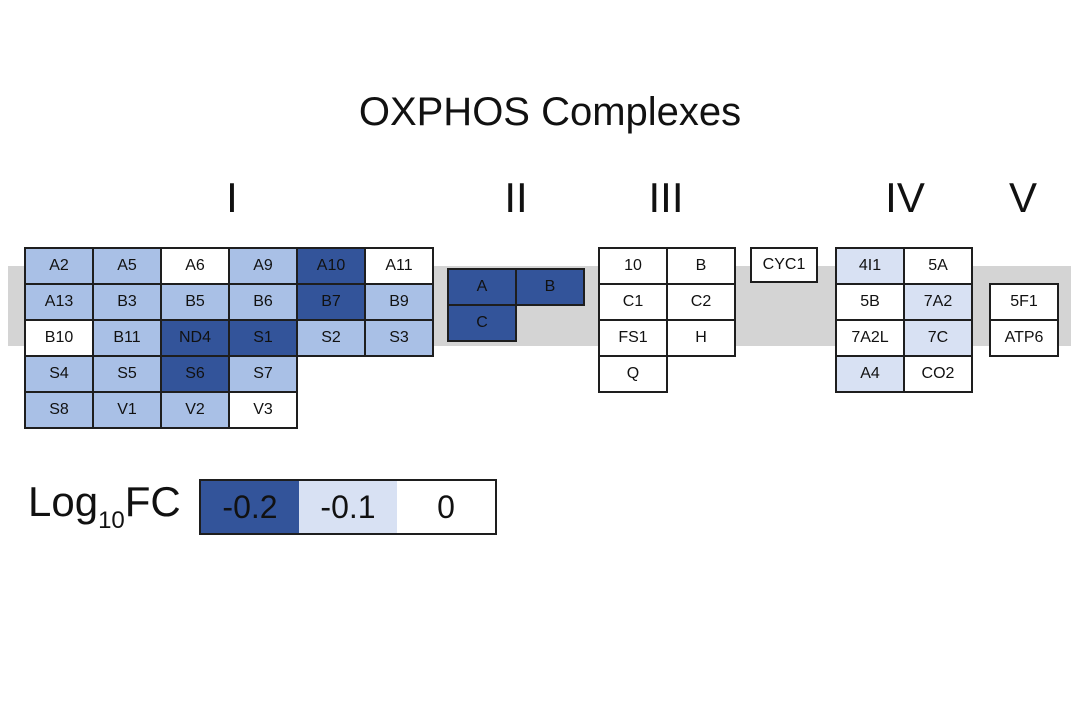 The width and height of the screenshot is (1075, 720). What do you see at coordinates (332, 339) in the screenshot?
I see `subunit-s2: S2` at bounding box center [332, 339].